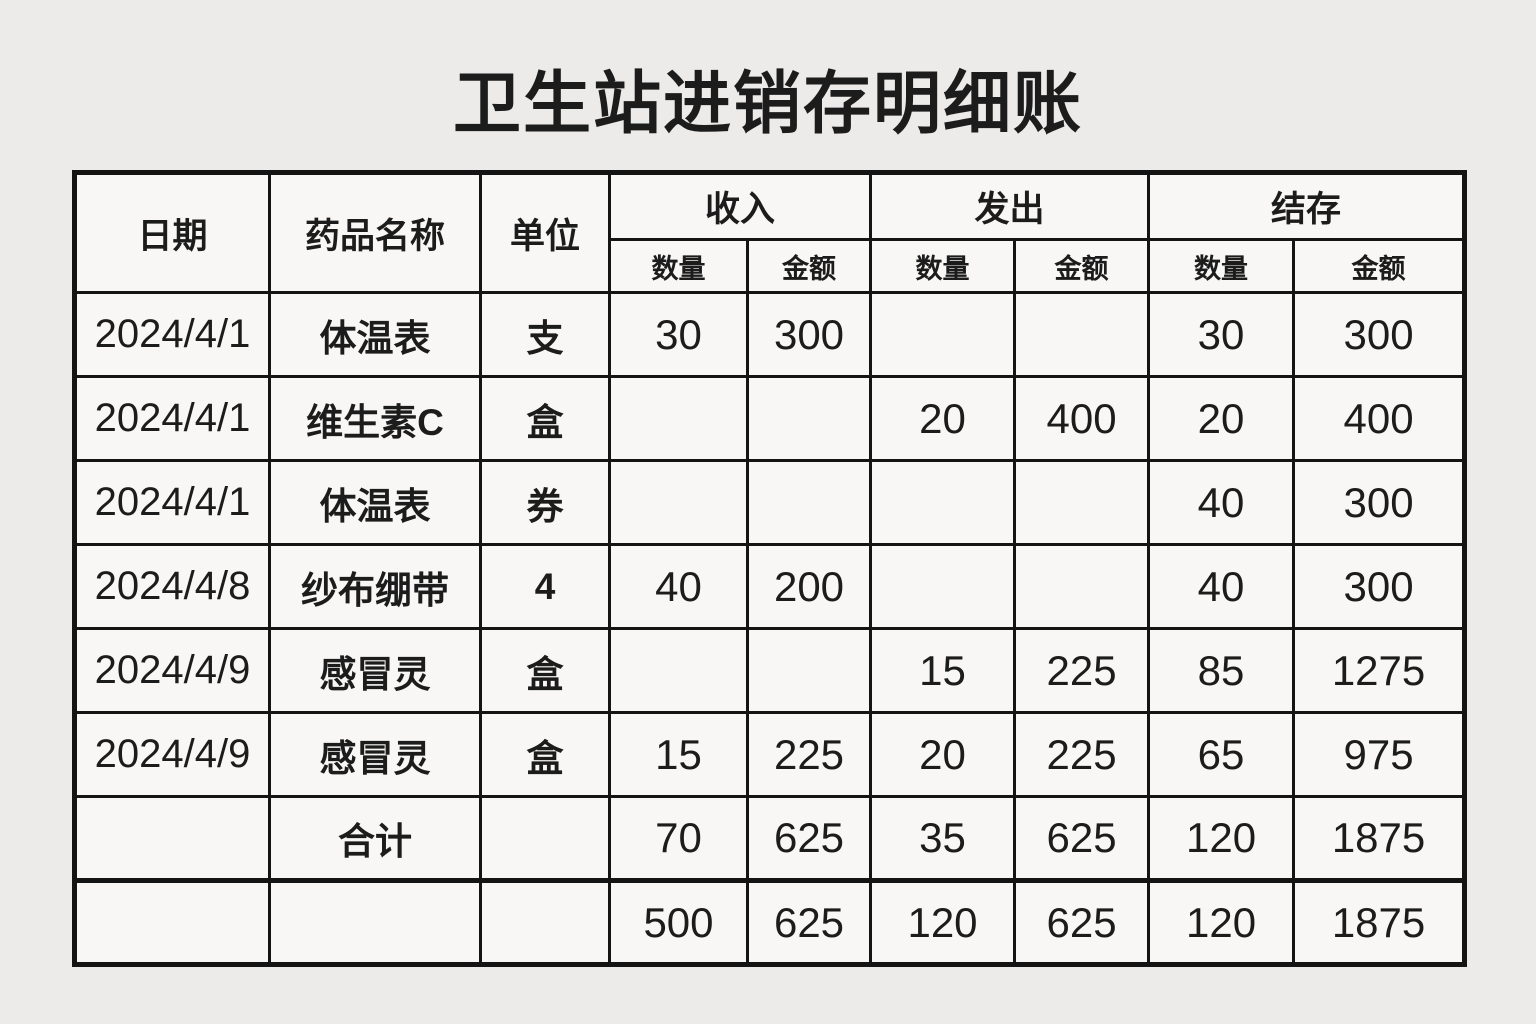  What do you see at coordinates (545, 502) in the screenshot?
I see `cell-unit: 券` at bounding box center [545, 502].